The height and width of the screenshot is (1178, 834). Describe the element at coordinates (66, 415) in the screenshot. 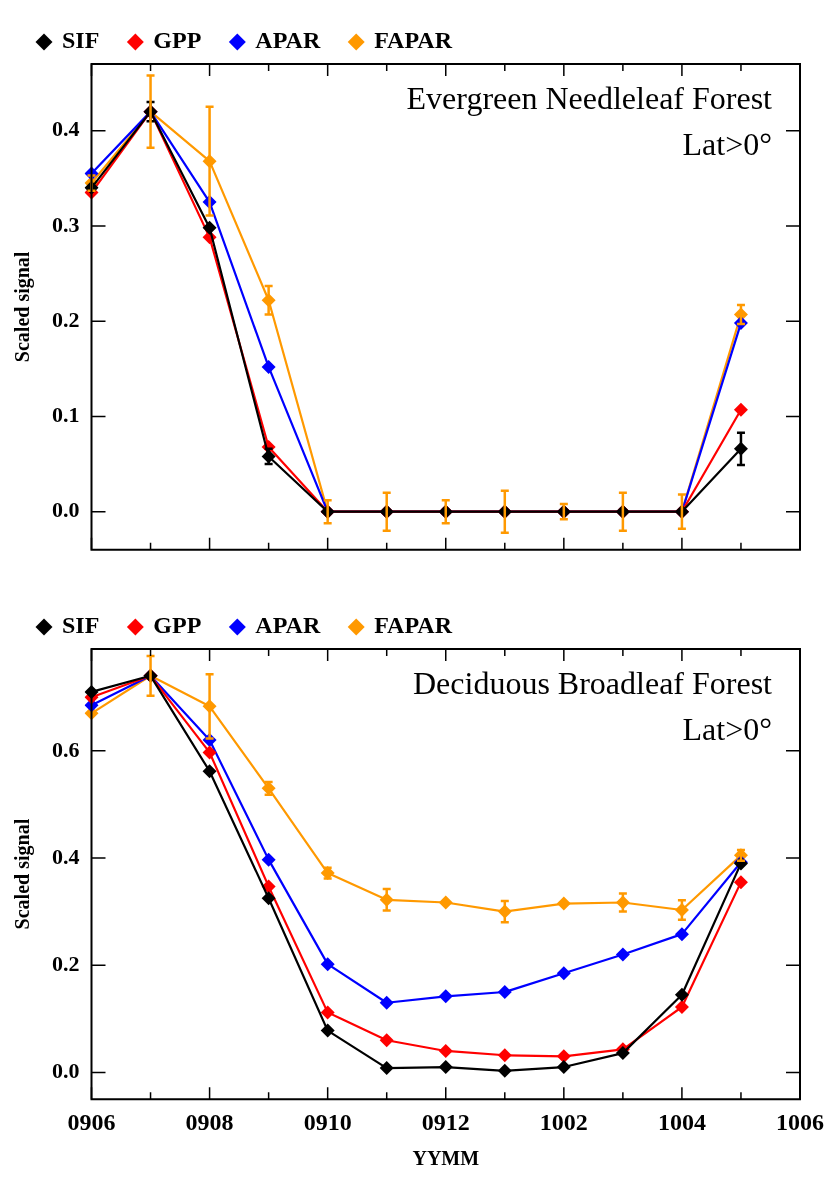

I see `y-tick-label: 0.1` at that location.